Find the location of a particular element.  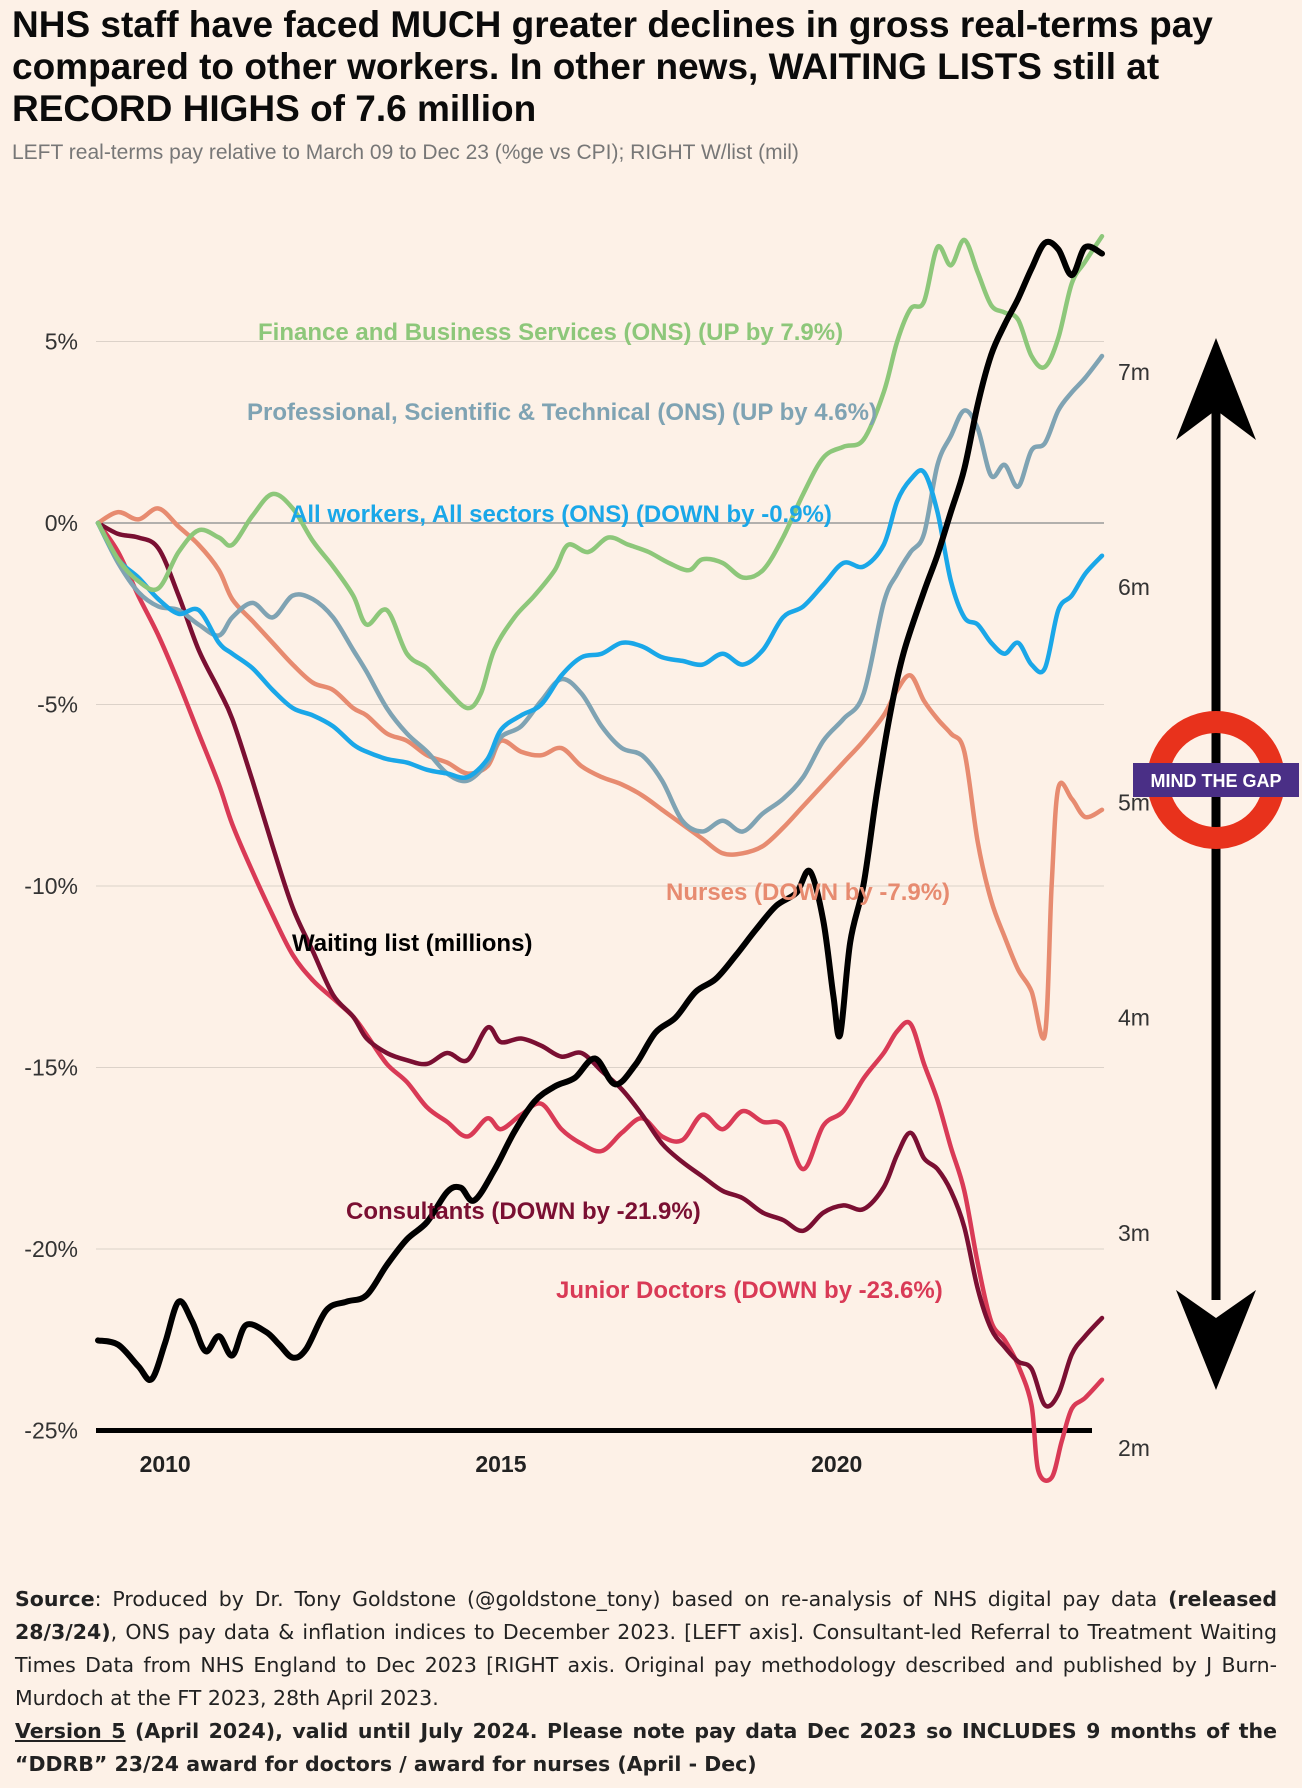

series-label-junior: Junior Doctors (DOWN by -23.6%) is located at coordinates (749, 1290).